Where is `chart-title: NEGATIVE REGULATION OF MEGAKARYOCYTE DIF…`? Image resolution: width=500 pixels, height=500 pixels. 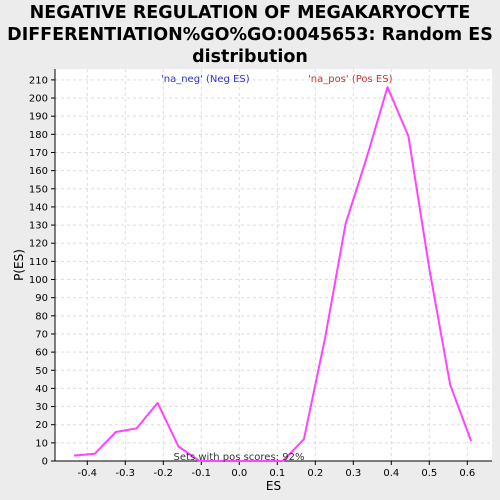 chart-title: NEGATIVE REGULATION OF MEGAKARYOCYTE DIF… is located at coordinates (250, 35).